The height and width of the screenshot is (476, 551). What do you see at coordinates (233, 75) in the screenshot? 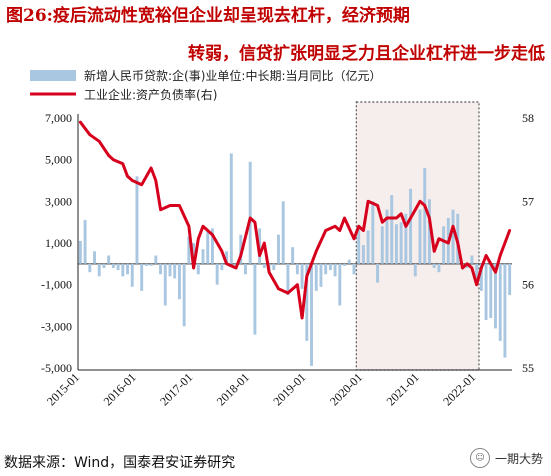
I see `legend-label-bars: 新增人民币贷款:企(事)业单位:中长期:当月同比（亿元）` at bounding box center [233, 75].